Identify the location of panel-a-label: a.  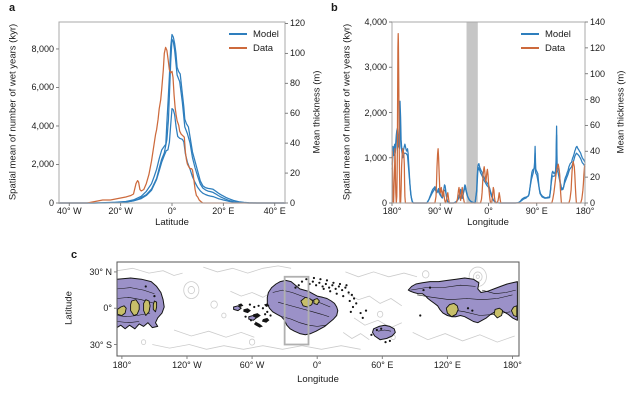
(12, 8).